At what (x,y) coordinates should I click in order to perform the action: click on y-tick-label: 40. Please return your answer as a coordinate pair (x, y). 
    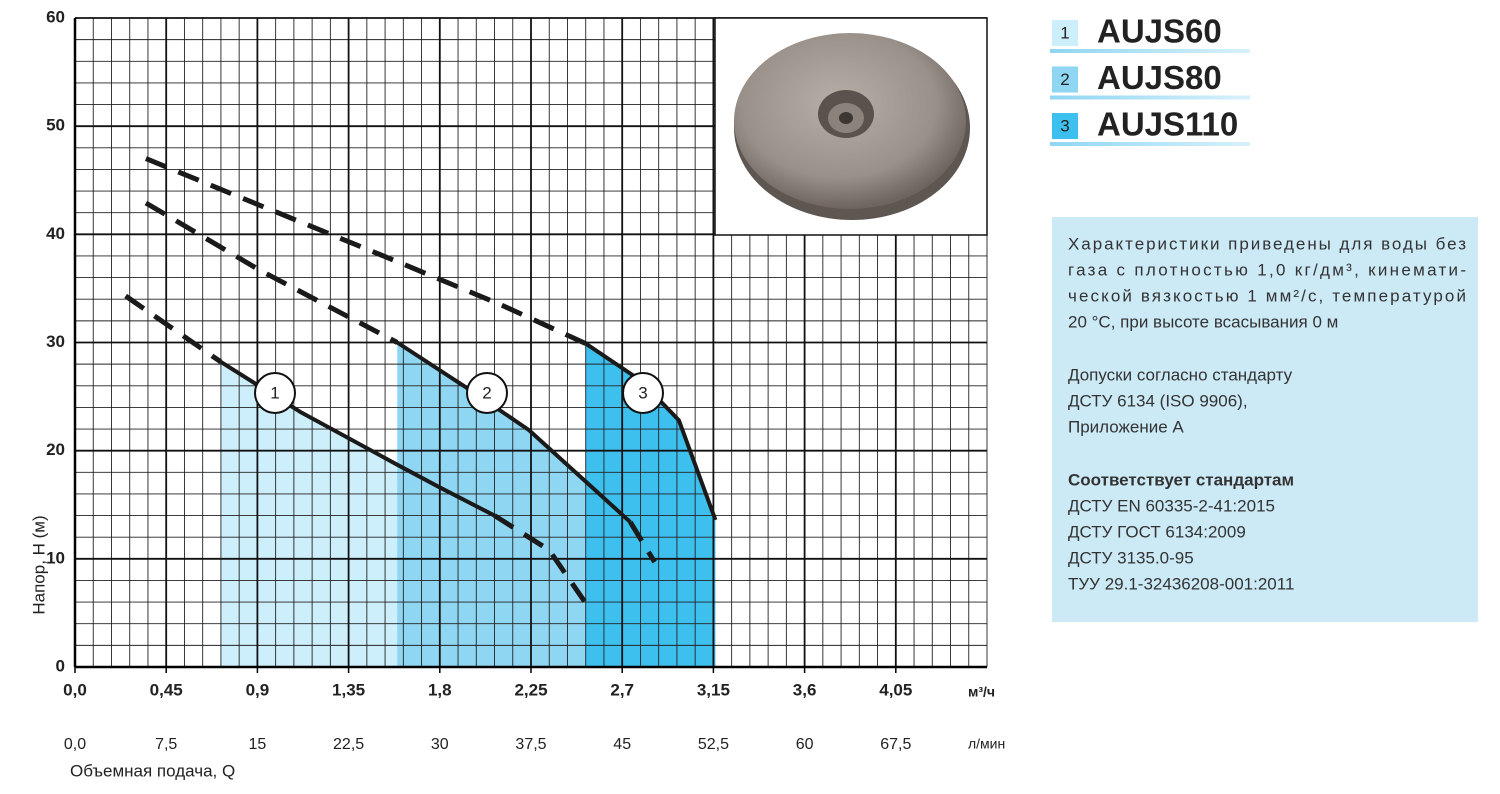
    Looking at the image, I should click on (55, 233).